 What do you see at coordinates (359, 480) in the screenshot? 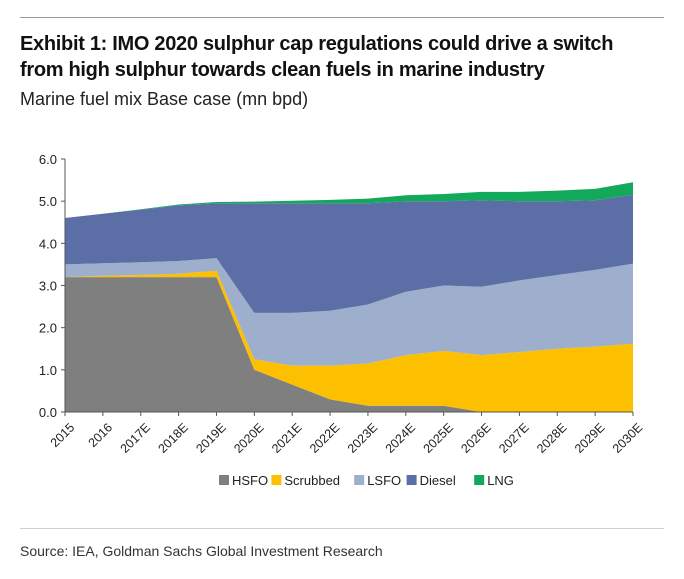
I see `legend-swatch-lsfo` at bounding box center [359, 480].